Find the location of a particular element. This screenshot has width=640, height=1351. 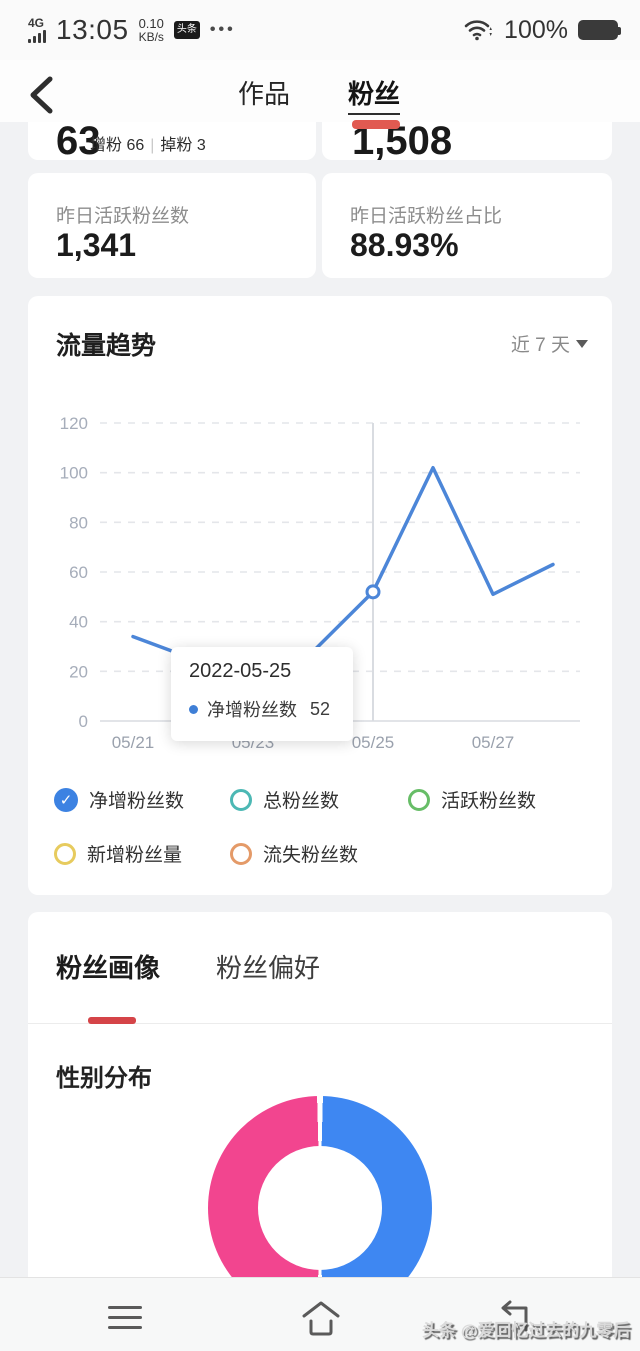

y-axis-label: 20 is located at coordinates (78, 671).